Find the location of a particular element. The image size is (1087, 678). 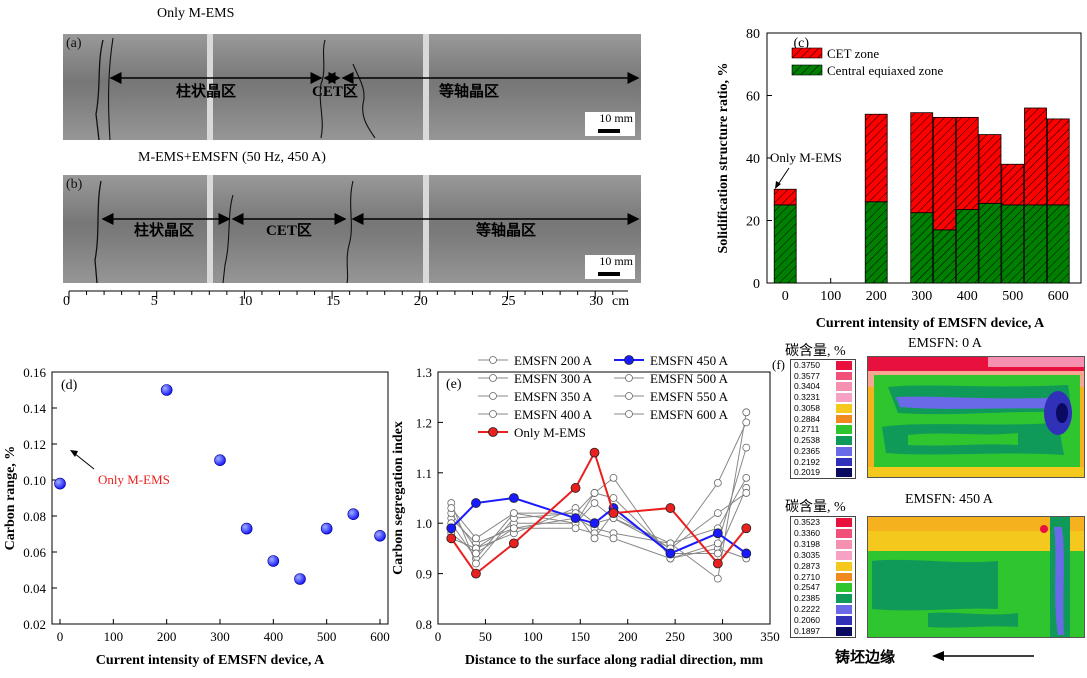

colorscale-value: 0.3231 is located at coordinates (807, 397).